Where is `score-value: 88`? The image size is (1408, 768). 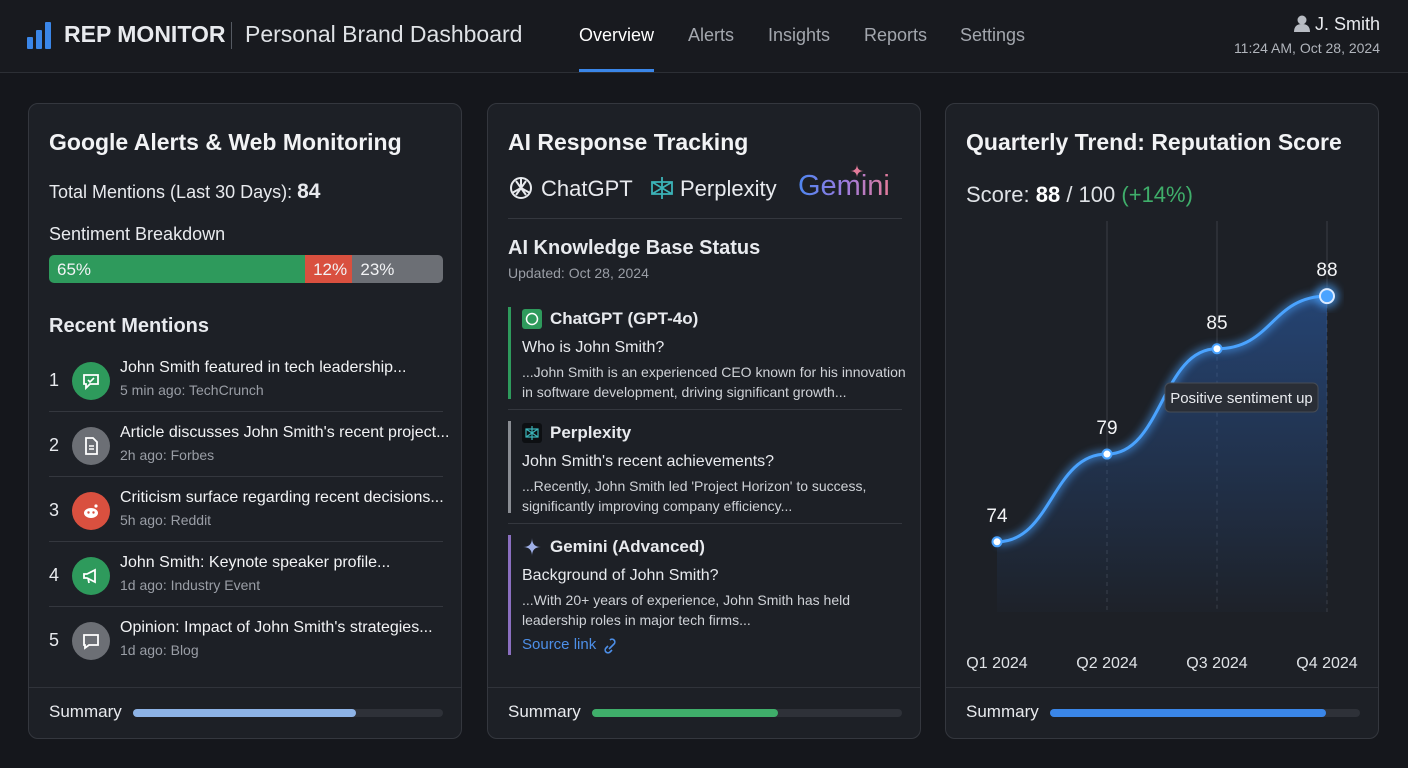 score-value: 88 is located at coordinates (1048, 194).